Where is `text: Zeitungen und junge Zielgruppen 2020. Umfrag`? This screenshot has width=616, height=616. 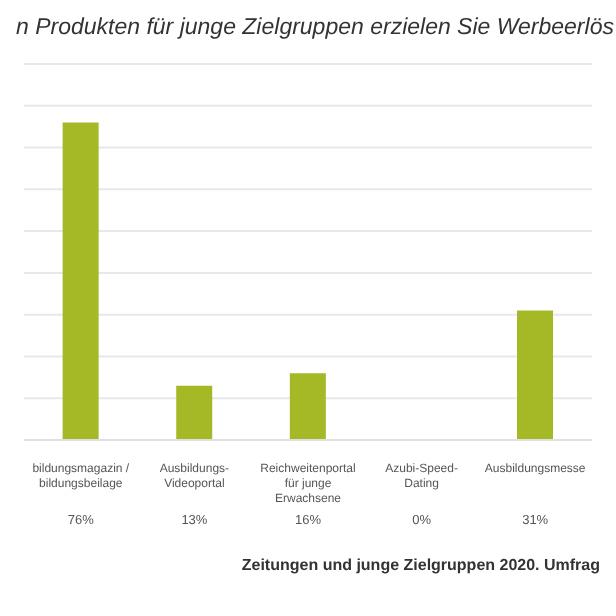
text: Zeitungen und junge Zielgruppen 2020. Umfrag is located at coordinates (419, 565).